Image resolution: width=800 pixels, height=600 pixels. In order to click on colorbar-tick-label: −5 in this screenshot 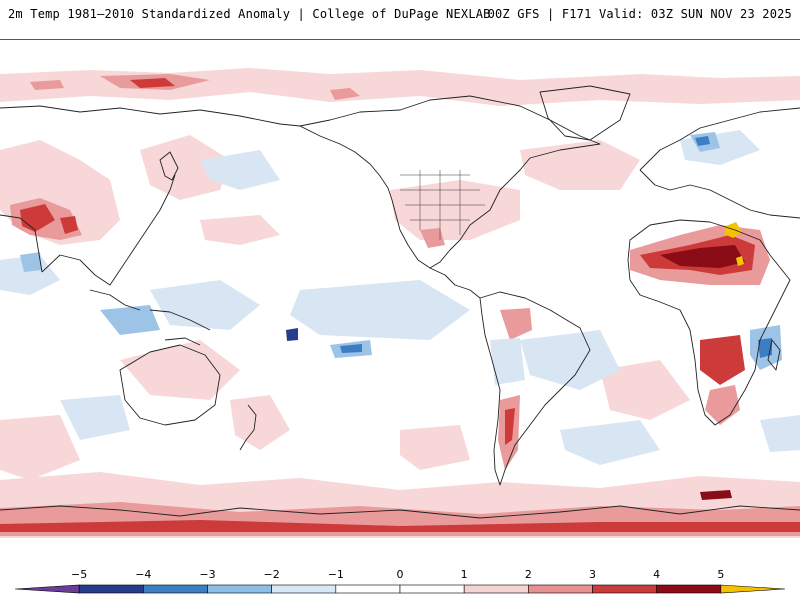, I will do `click(79, 574)`.